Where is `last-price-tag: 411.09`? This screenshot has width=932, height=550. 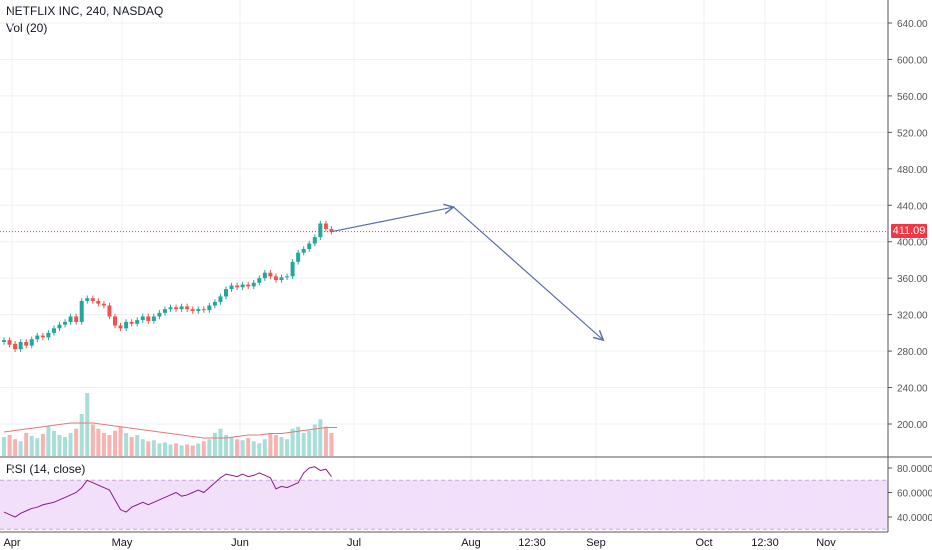
last-price-tag: 411.09 is located at coordinates (909, 231).